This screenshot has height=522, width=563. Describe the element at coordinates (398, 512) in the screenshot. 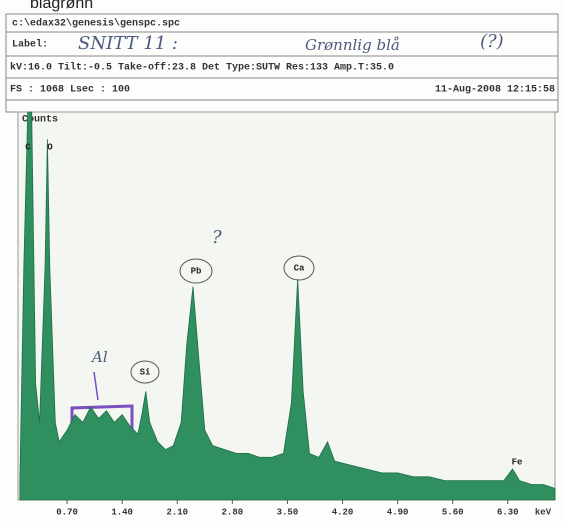

I see `x-tick-label: 4.90` at that location.